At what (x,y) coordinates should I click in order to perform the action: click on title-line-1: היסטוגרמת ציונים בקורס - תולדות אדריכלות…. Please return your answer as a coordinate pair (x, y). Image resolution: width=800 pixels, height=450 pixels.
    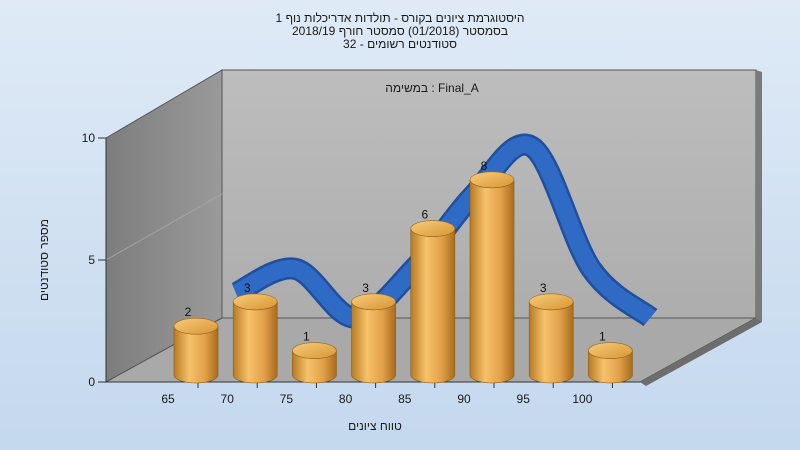
    Looking at the image, I should click on (400, 18).